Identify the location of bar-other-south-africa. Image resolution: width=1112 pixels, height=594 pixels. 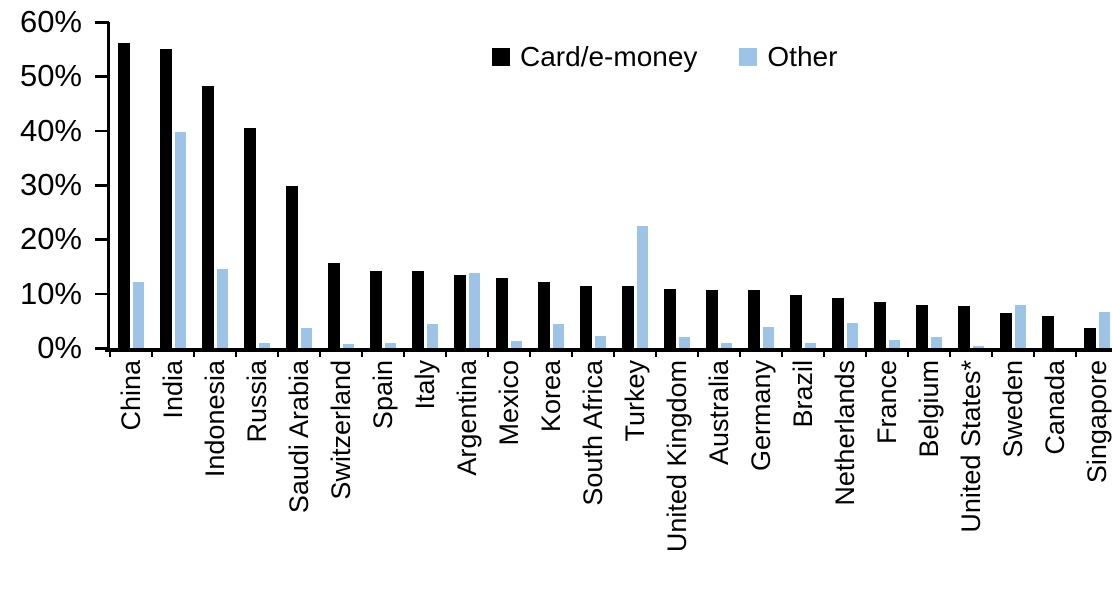
(600, 342).